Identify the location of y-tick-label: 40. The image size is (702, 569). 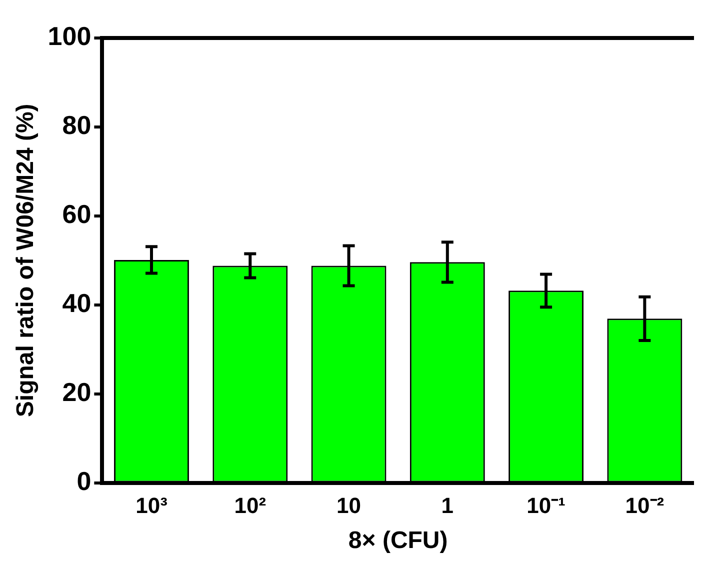
(77, 303).